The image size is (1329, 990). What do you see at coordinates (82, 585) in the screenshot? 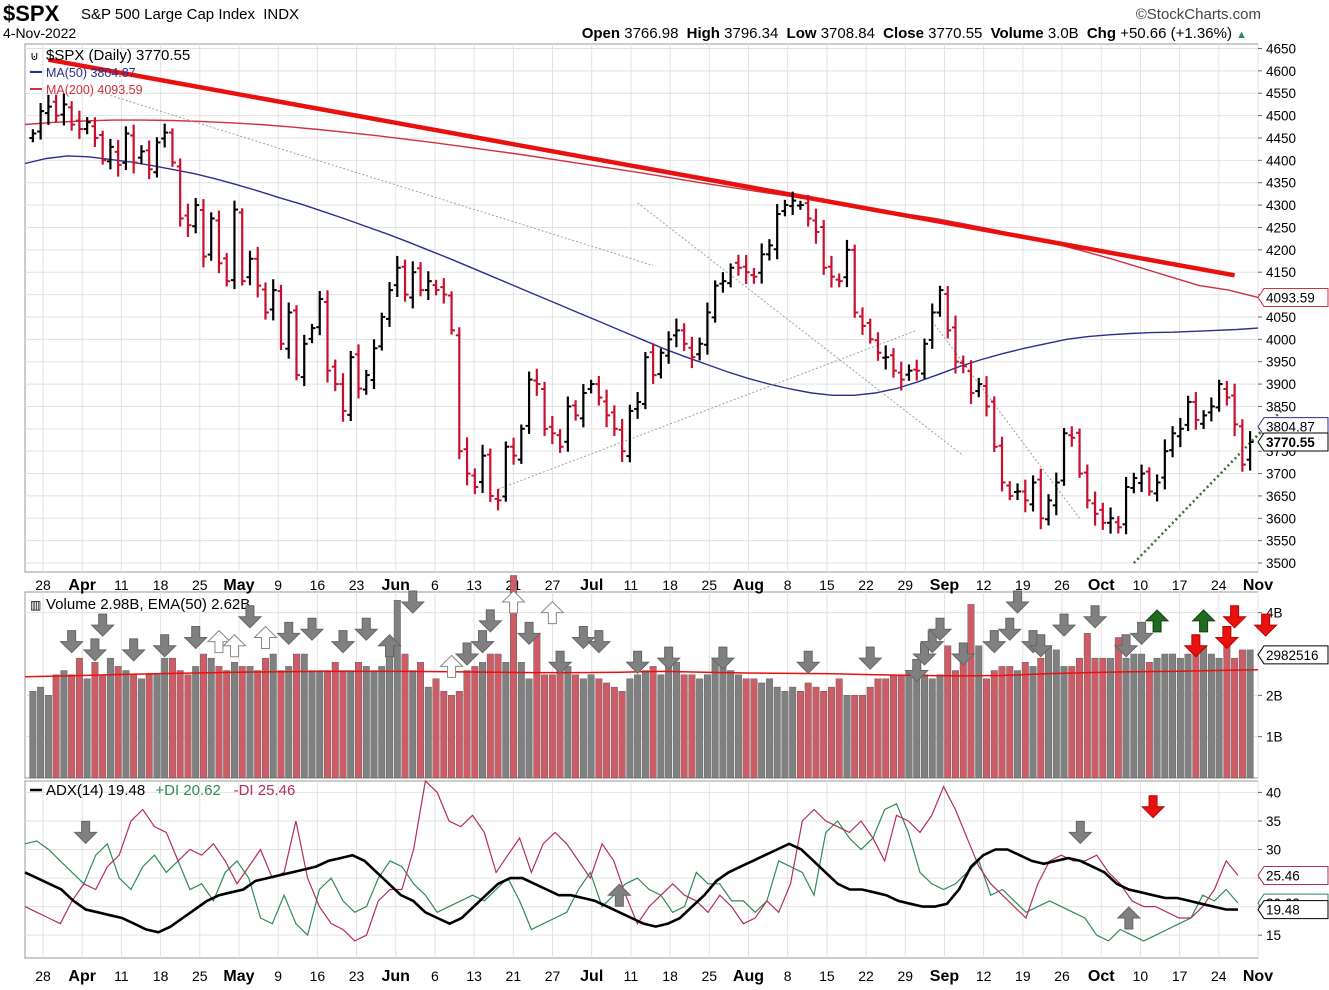
I see `x-tick-label: Apr` at bounding box center [82, 585].